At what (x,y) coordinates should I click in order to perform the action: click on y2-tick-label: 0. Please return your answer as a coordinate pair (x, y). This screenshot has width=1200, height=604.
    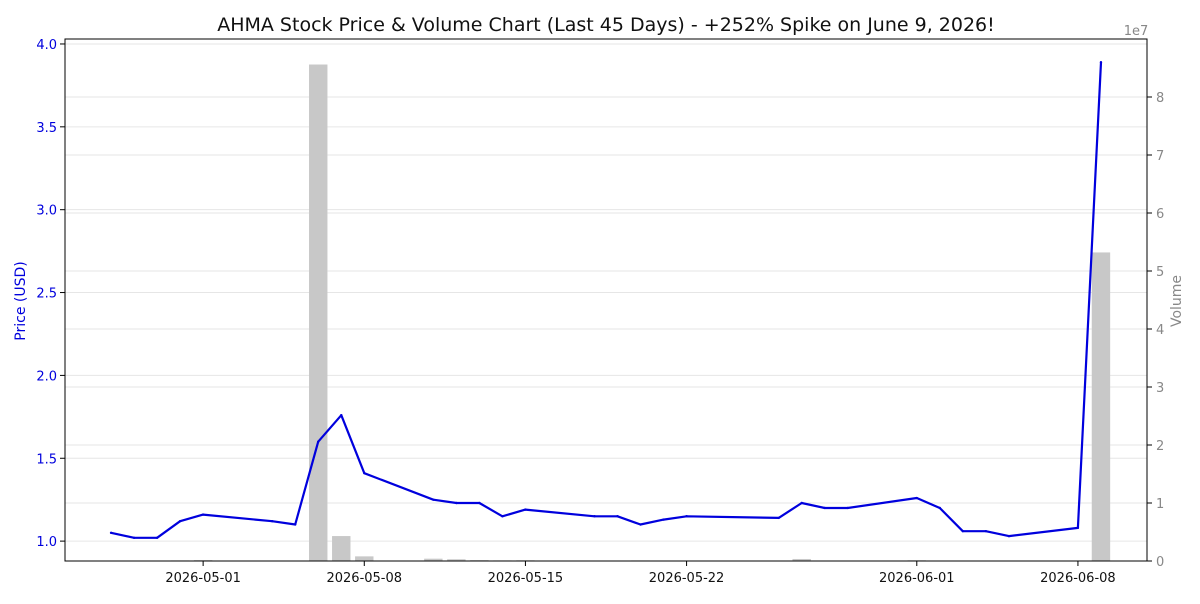
    Looking at the image, I should click on (1160, 562).